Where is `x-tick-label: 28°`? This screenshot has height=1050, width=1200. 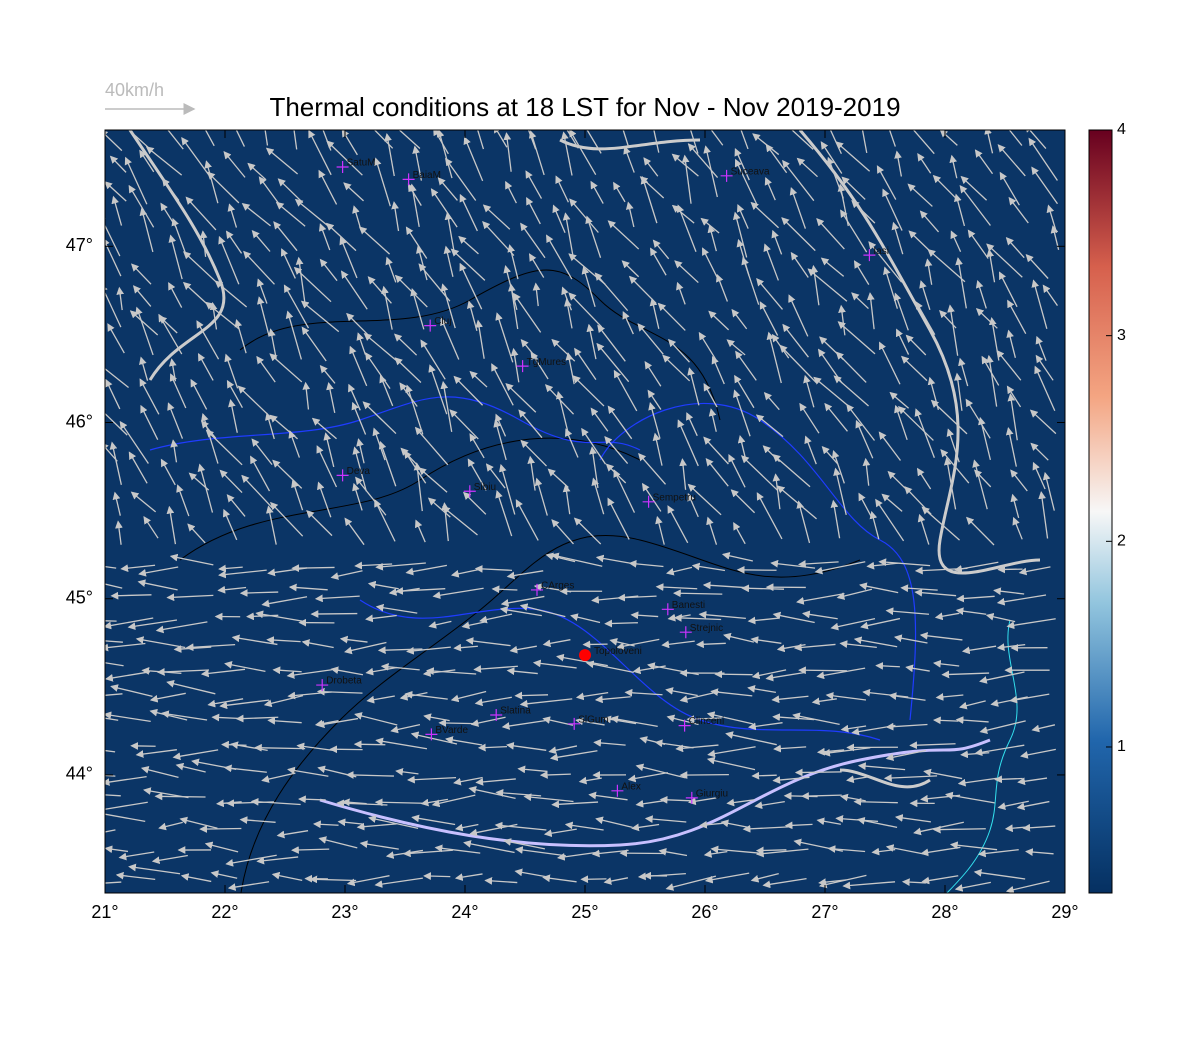
x-tick-label: 28° is located at coordinates (944, 912).